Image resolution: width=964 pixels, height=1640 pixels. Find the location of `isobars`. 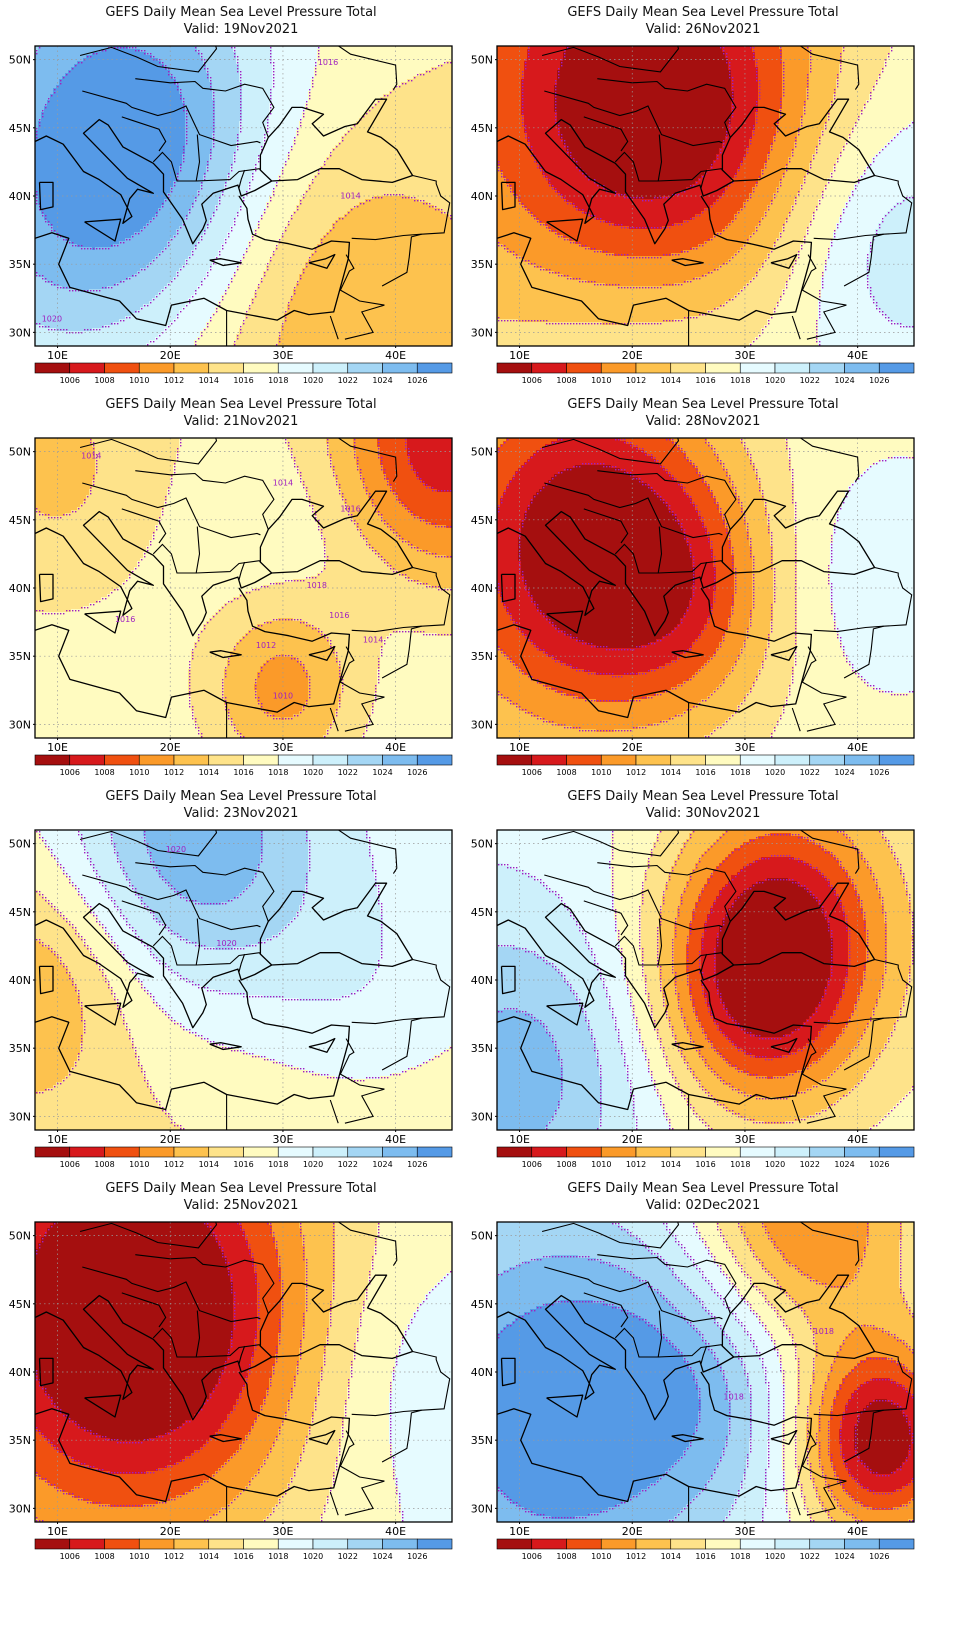

isobars is located at coordinates (244, 980).